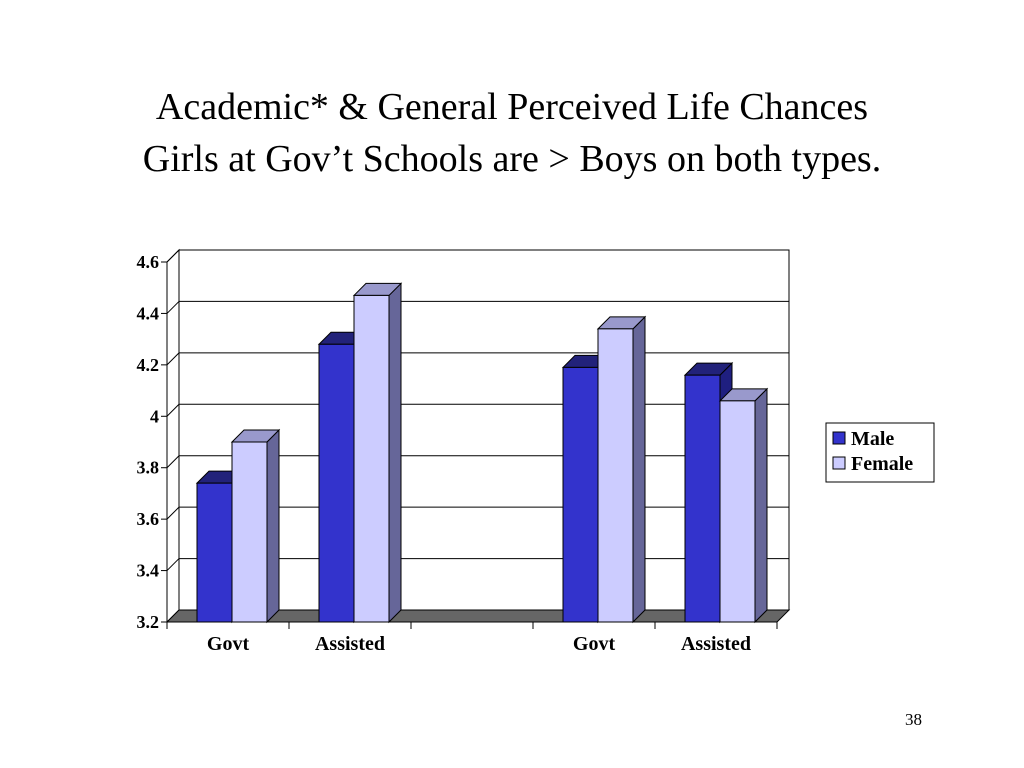 The width and height of the screenshot is (1024, 768). Describe the element at coordinates (872, 439) in the screenshot. I see `legend-label-male: Male` at that location.